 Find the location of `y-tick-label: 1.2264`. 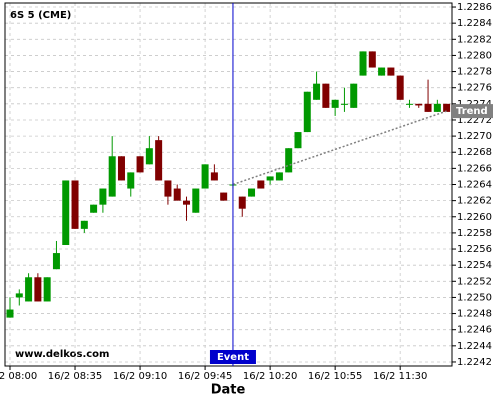

y-tick-label: 1.2264 is located at coordinates (474, 185).